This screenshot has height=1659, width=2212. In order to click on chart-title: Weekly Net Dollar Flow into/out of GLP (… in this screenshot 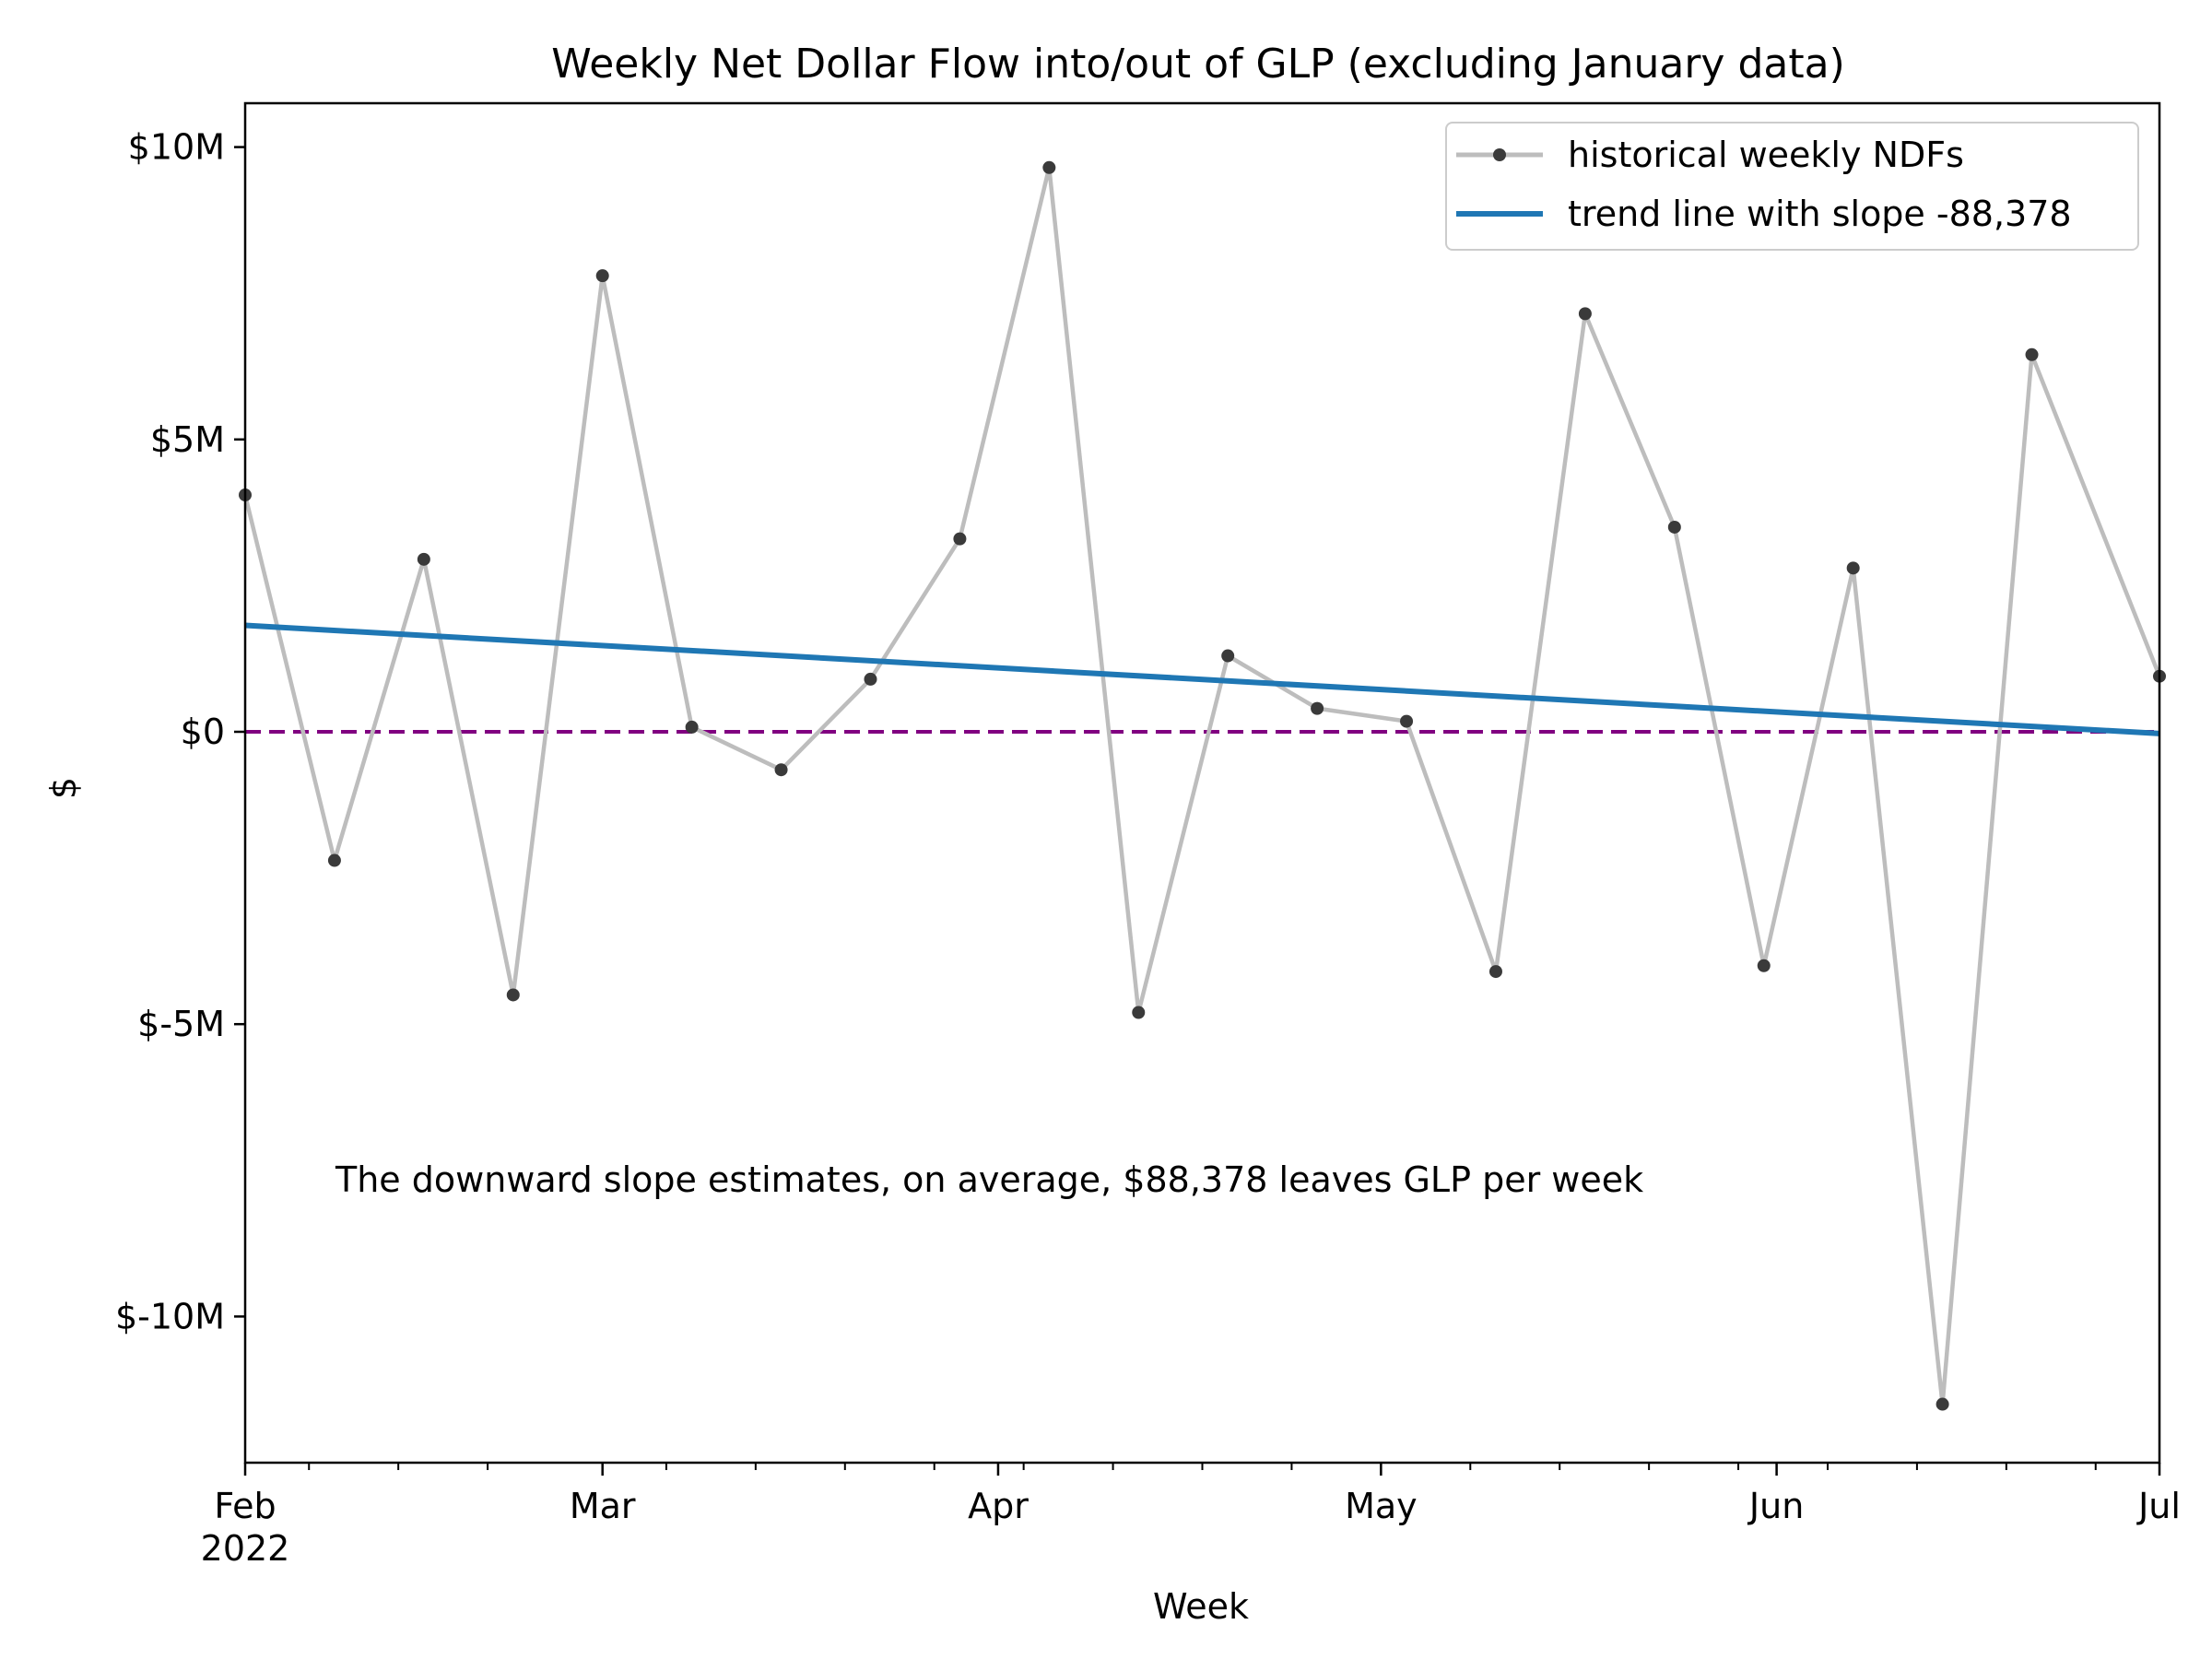, I will do `click(1197, 64)`.